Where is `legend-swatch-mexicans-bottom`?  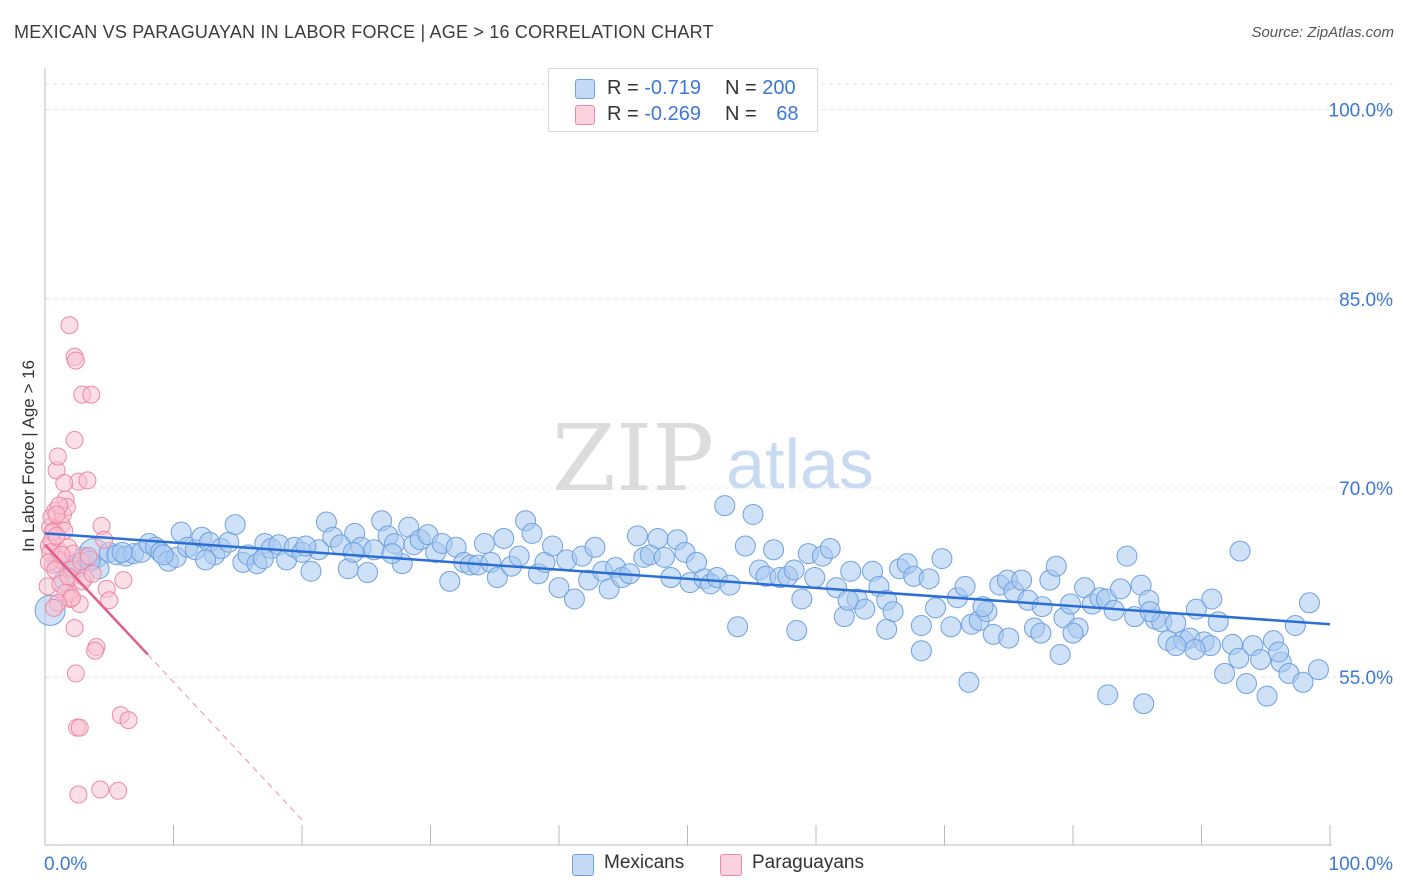
legend-swatch-mexicans-bottom is located at coordinates (583, 865).